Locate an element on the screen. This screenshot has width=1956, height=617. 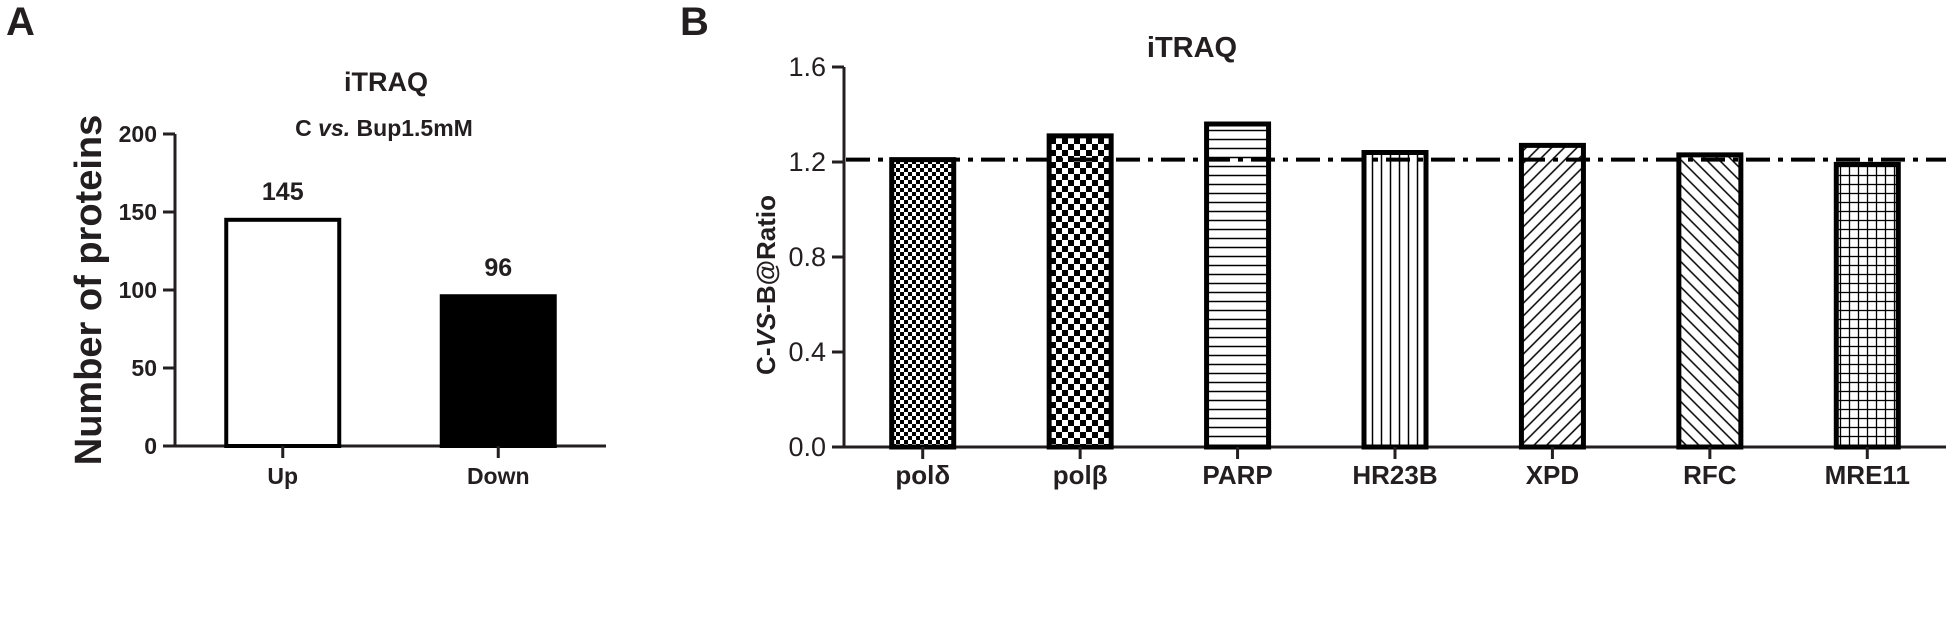
panel-a-y-tick-label: 200 is located at coordinates (138, 134).